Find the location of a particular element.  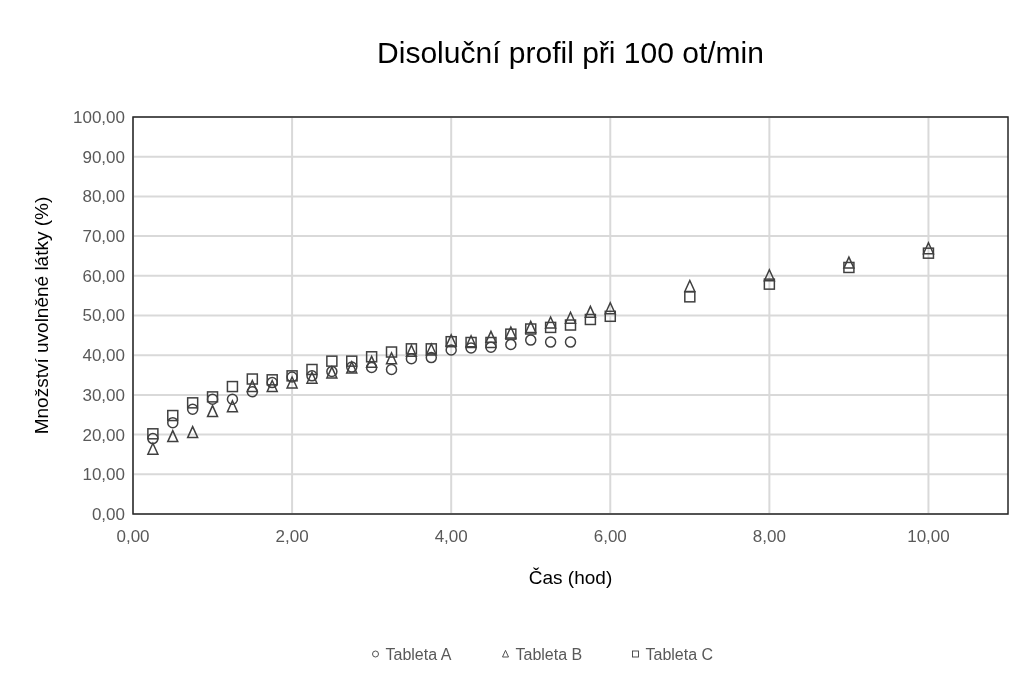

y-tick-label: 100,00 is located at coordinates (99, 117).